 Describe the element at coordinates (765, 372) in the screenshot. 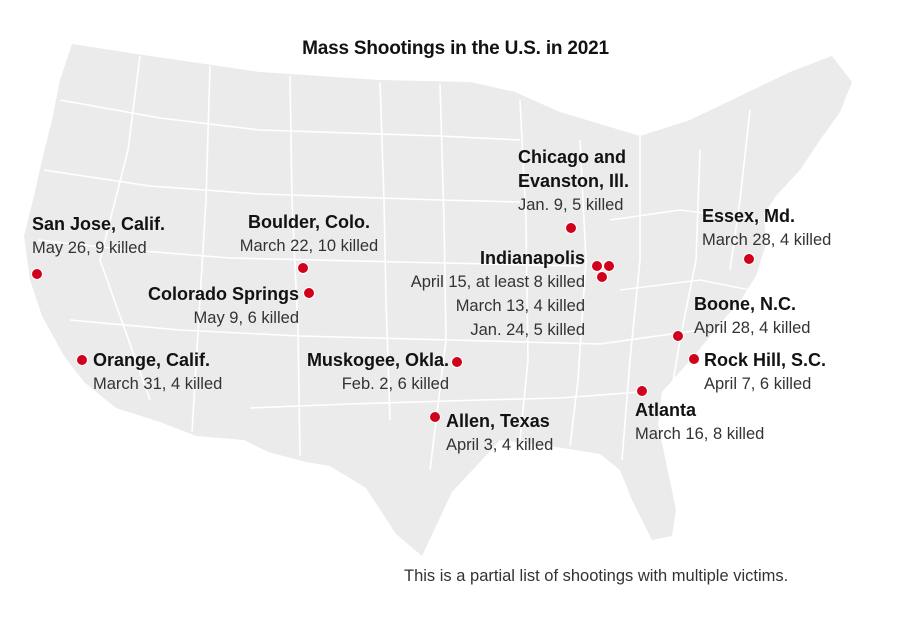

I see `label-rock-hill: Rock Hill, S.C. April 7, 6 killed` at that location.